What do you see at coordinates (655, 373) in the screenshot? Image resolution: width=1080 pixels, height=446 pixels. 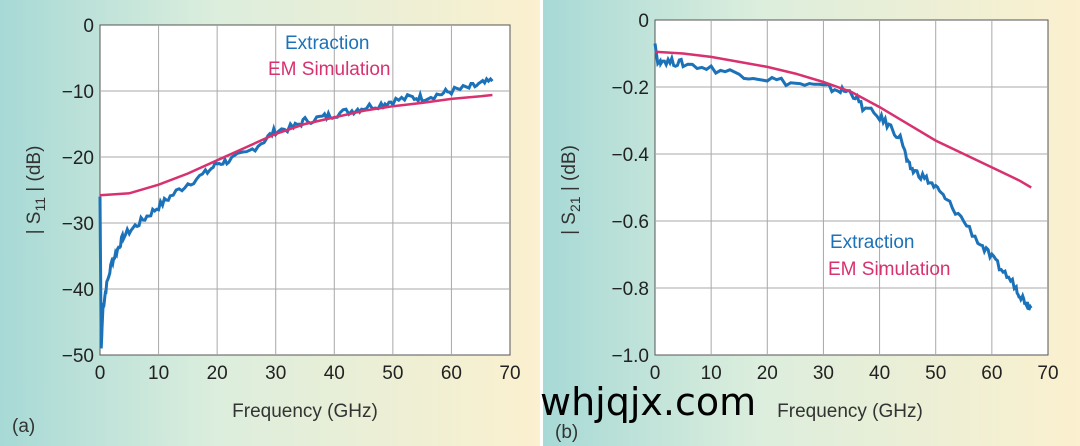 I see `x-tick-label-b-0: 0` at bounding box center [655, 373].